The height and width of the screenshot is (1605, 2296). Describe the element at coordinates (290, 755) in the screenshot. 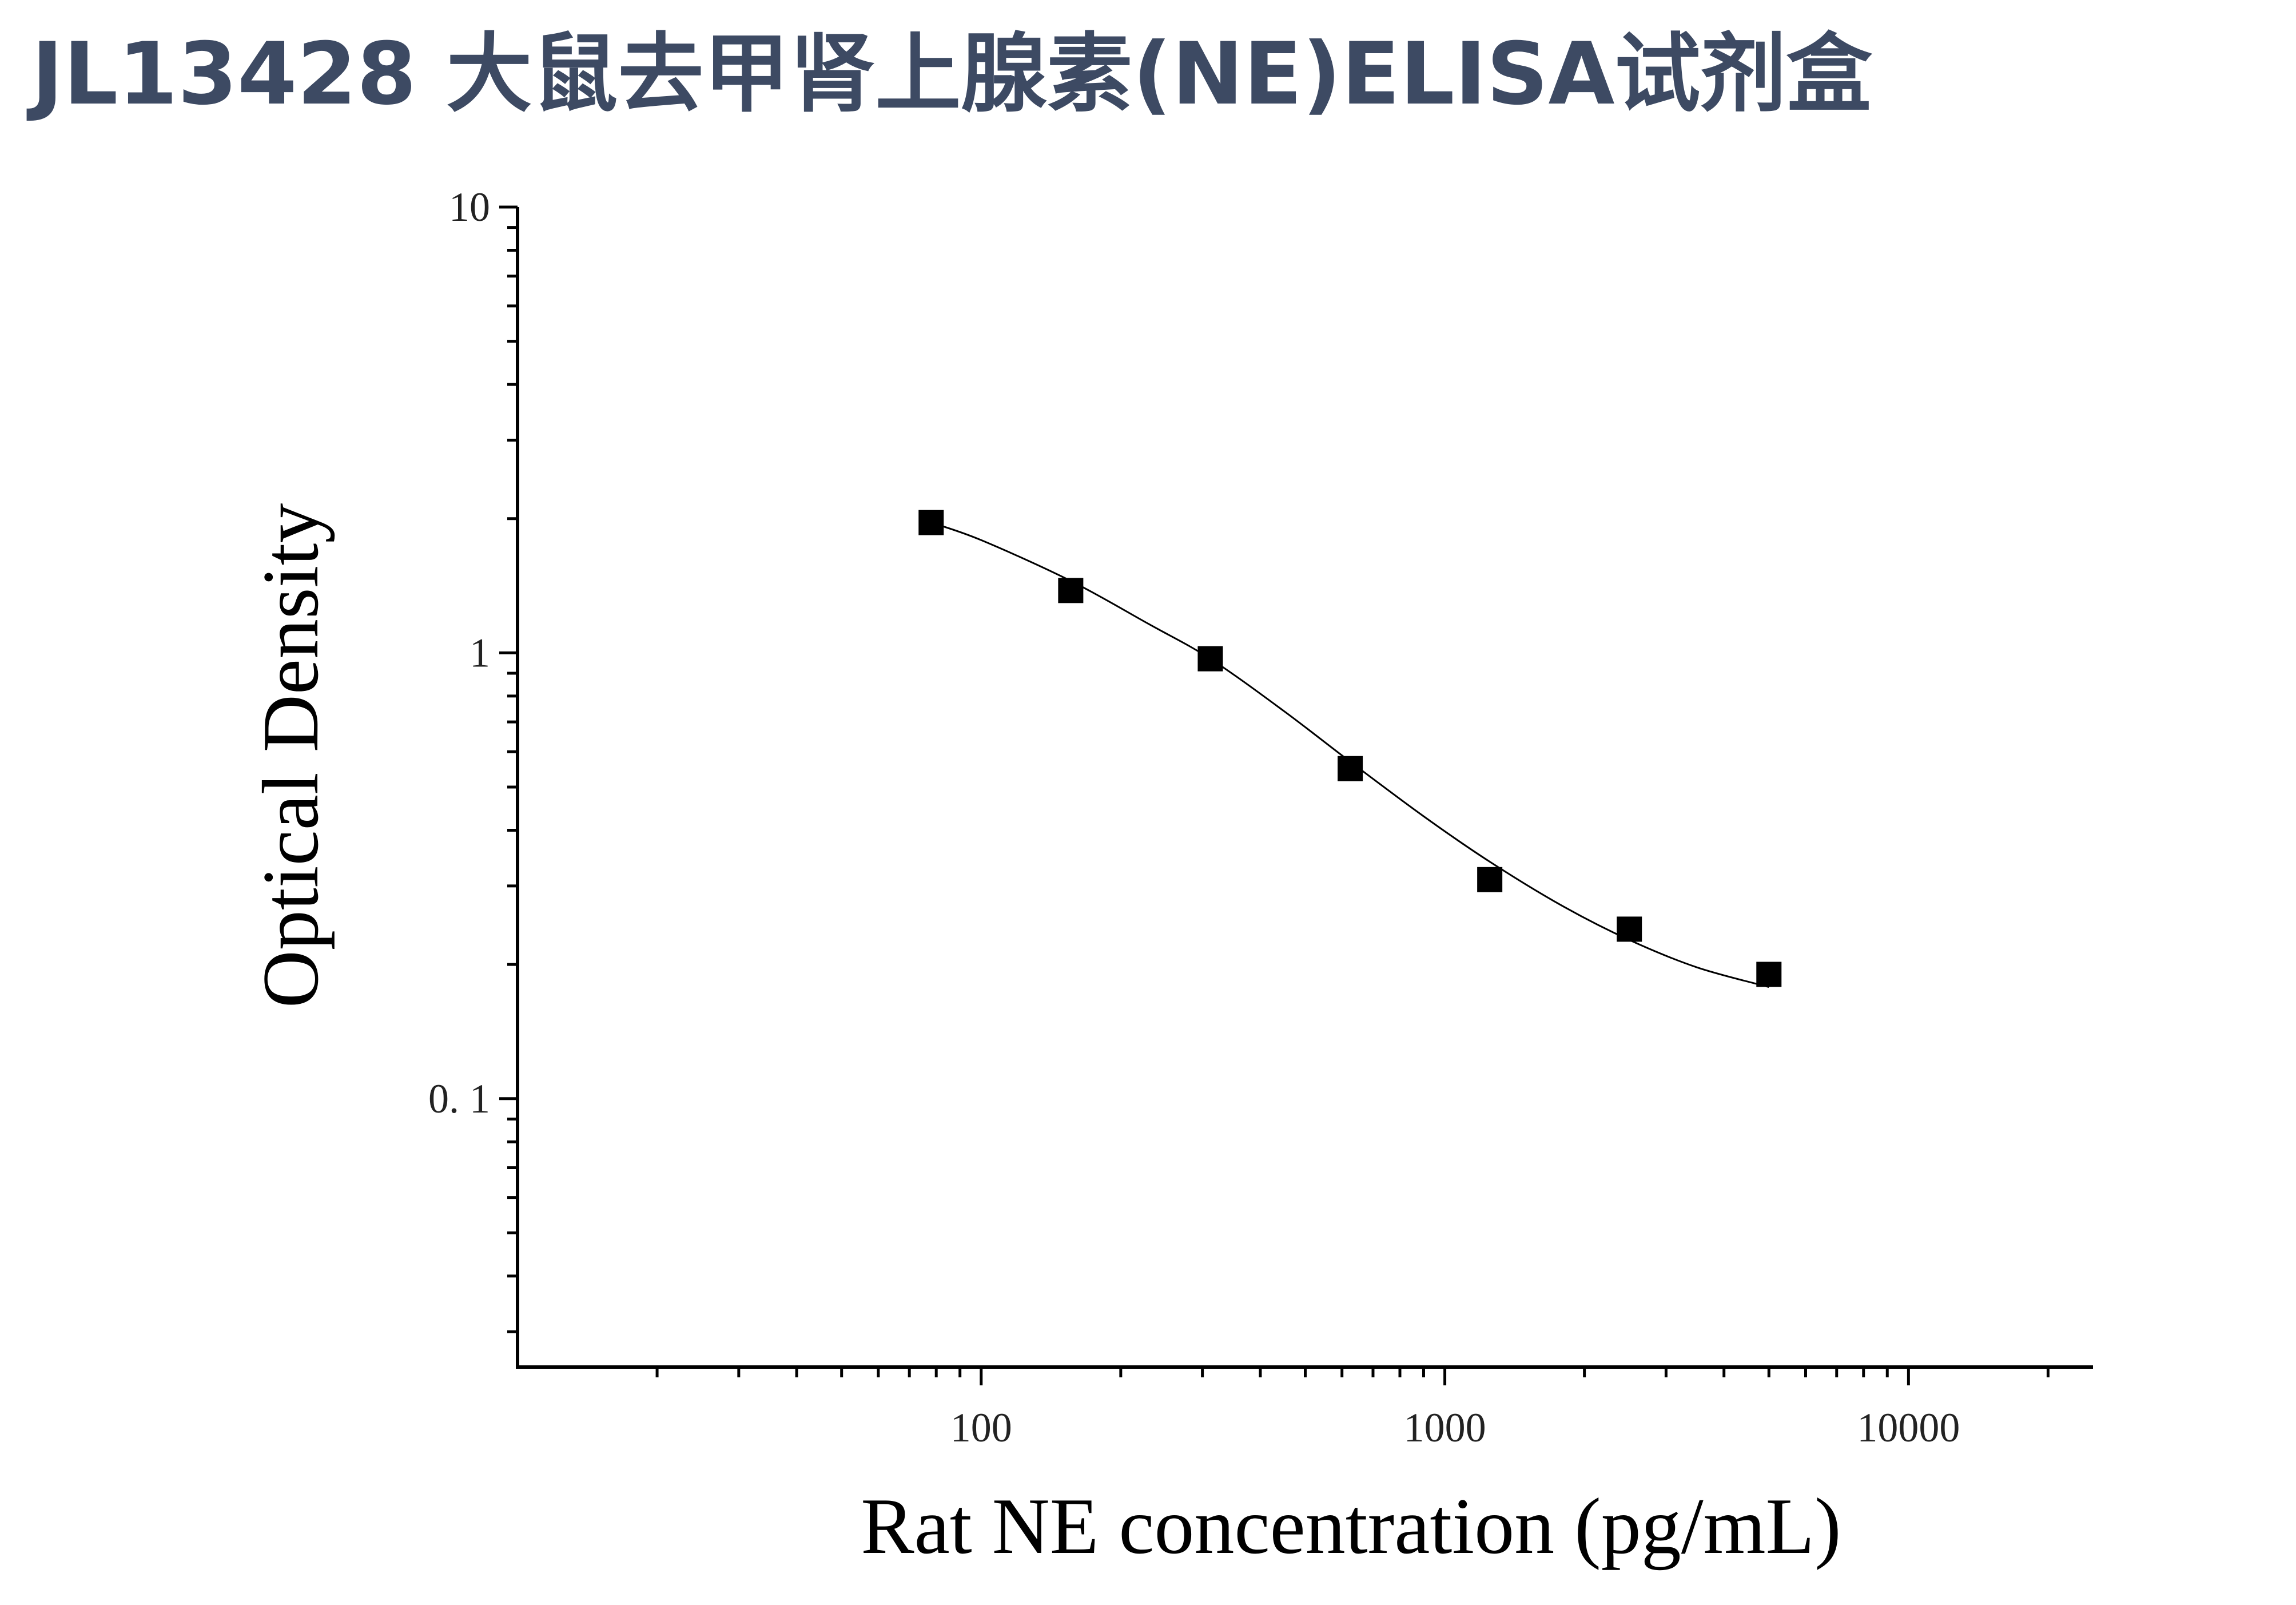

I see `y-axis-label: Optical Density` at that location.